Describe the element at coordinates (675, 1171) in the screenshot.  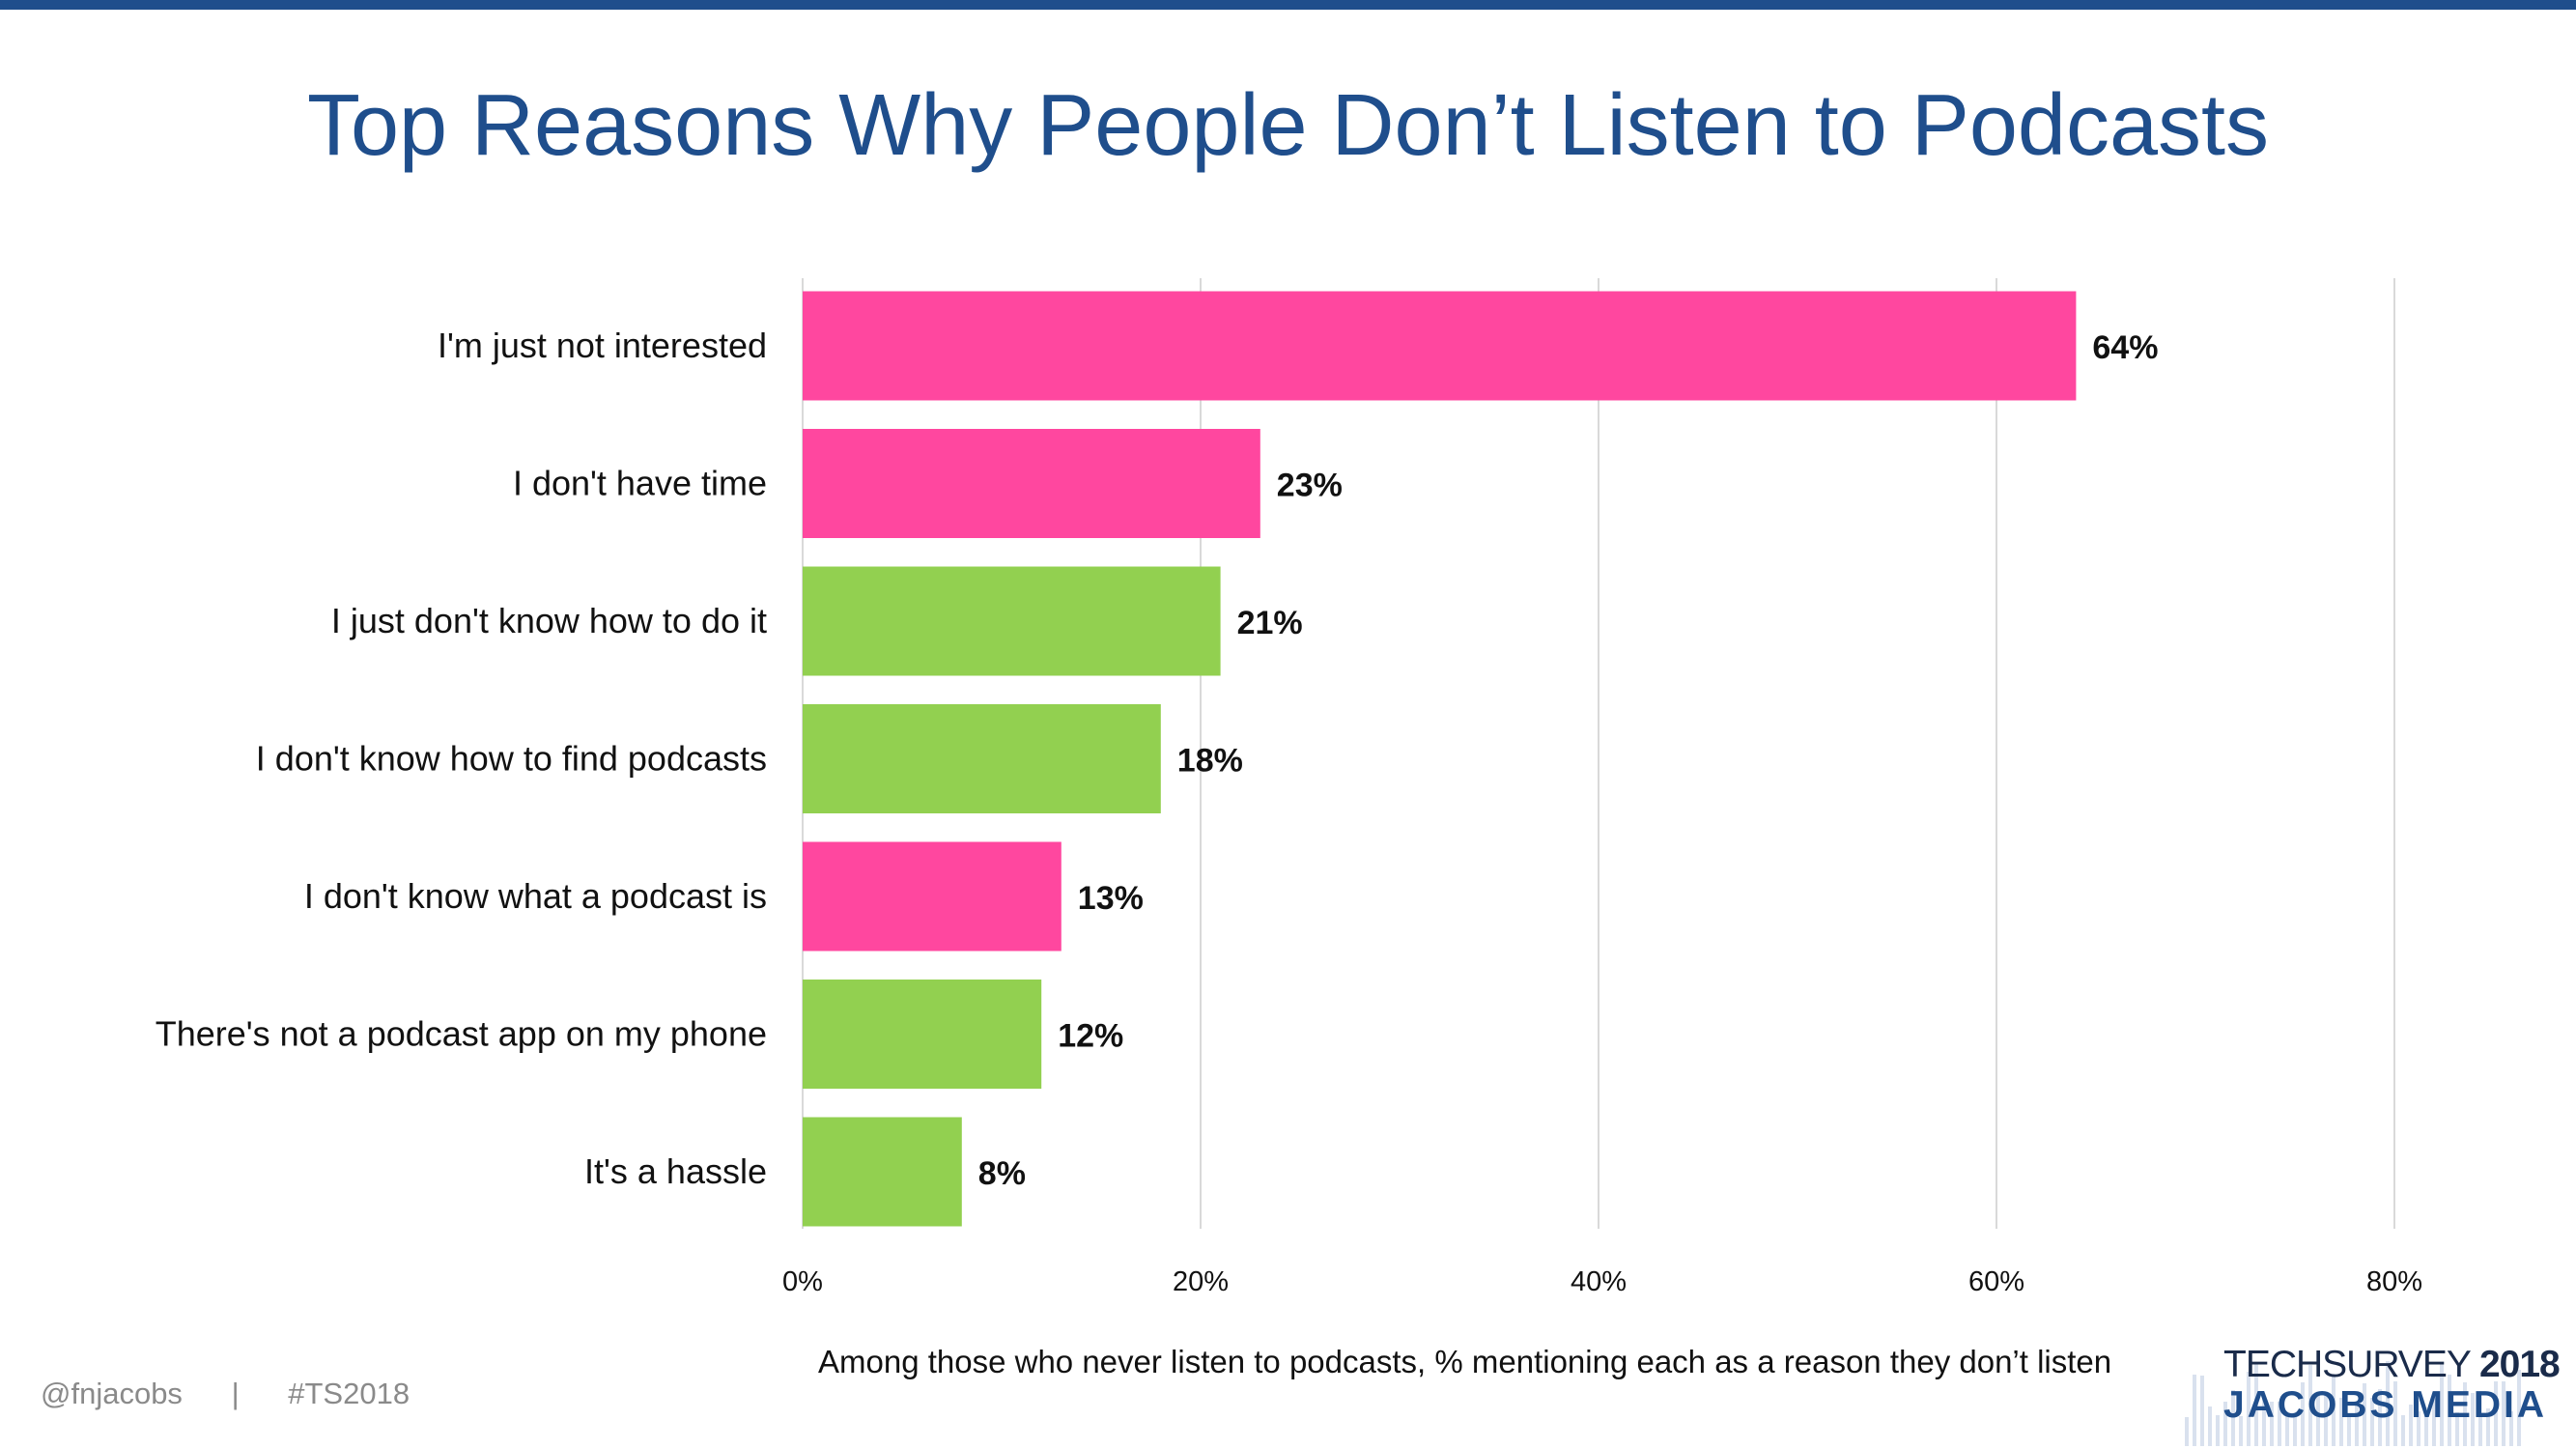
I see `category-label: It's a hassle` at that location.